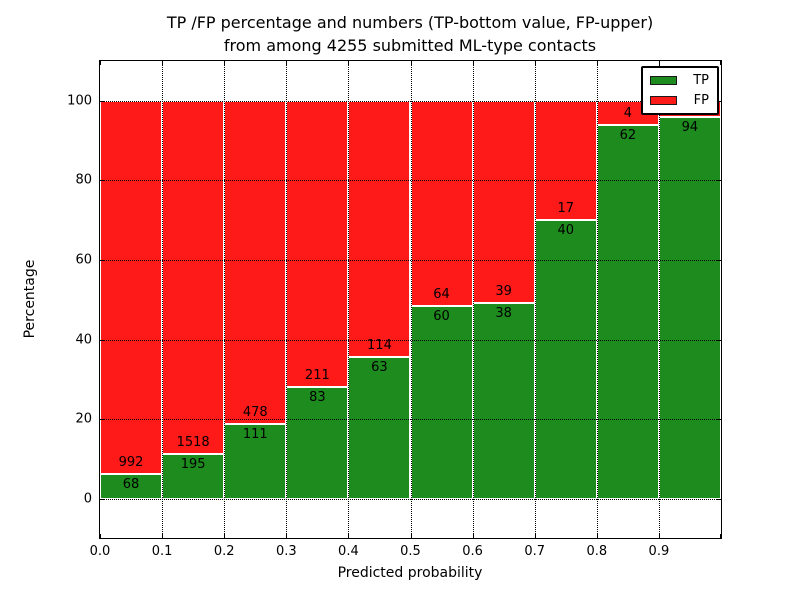 Image resolution: width=800 pixels, height=600 pixels. Describe the element at coordinates (410, 551) in the screenshot. I see `x-tick-label: 0.5` at that location.